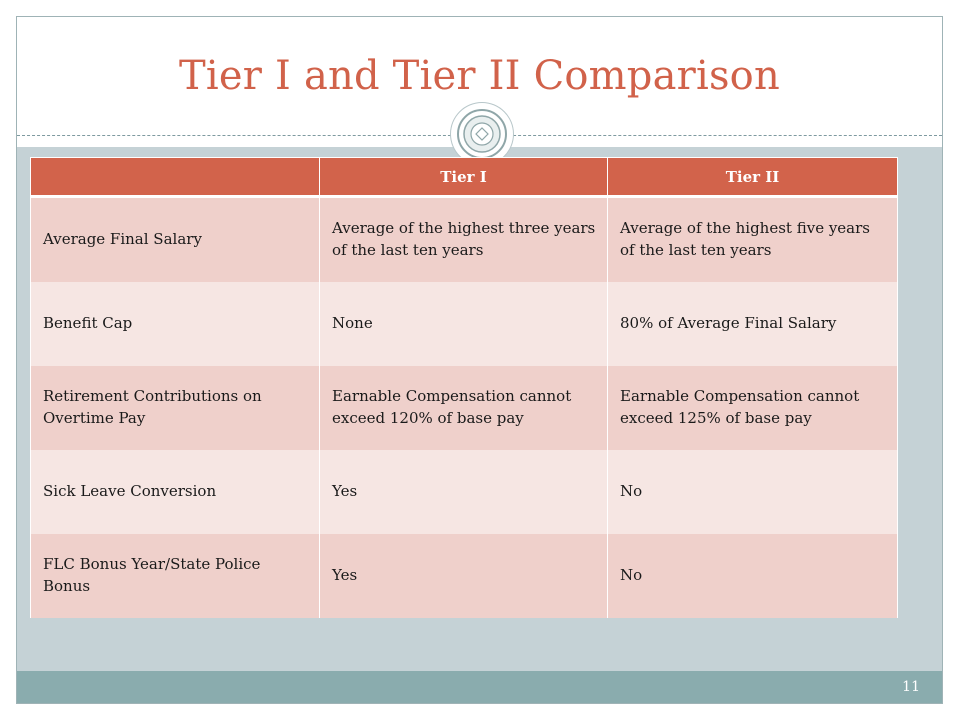 The width and height of the screenshot is (960, 720). What do you see at coordinates (911, 687) in the screenshot?
I see `page-number: 11` at bounding box center [911, 687].